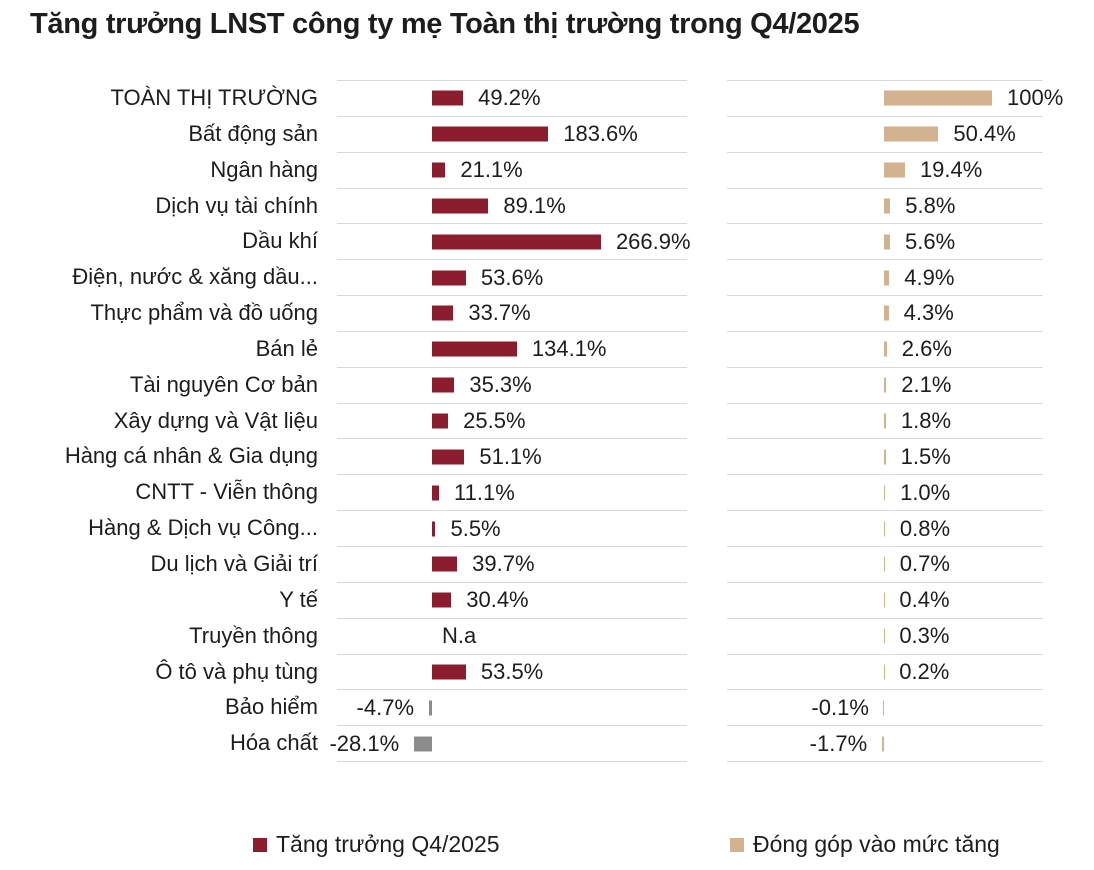 This screenshot has width=1094, height=870. What do you see at coordinates (280, 241) in the screenshot?
I see `category-label: Dầu khí` at bounding box center [280, 241].